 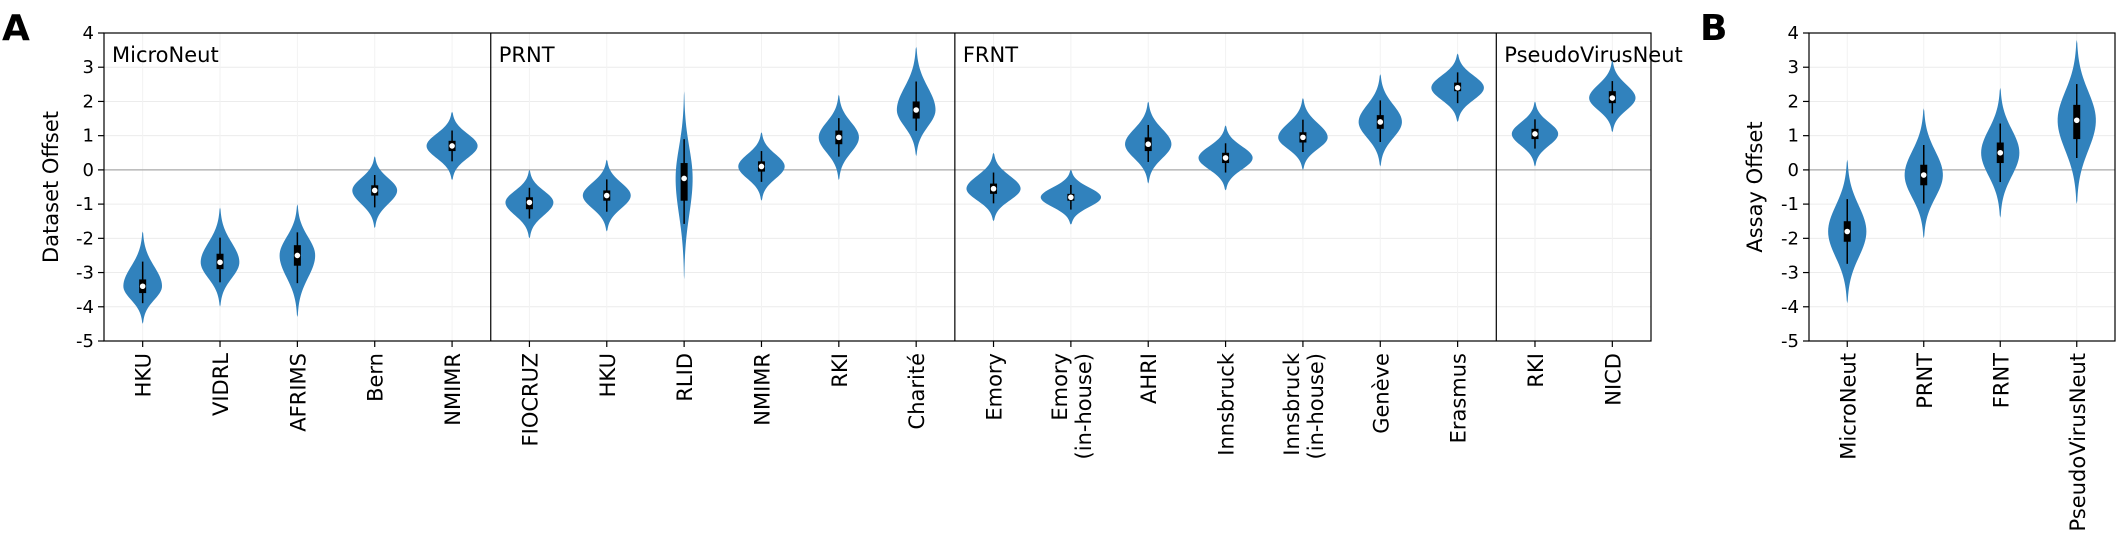 I want to click on x-tick-label: Bern, so click(x=376, y=377).